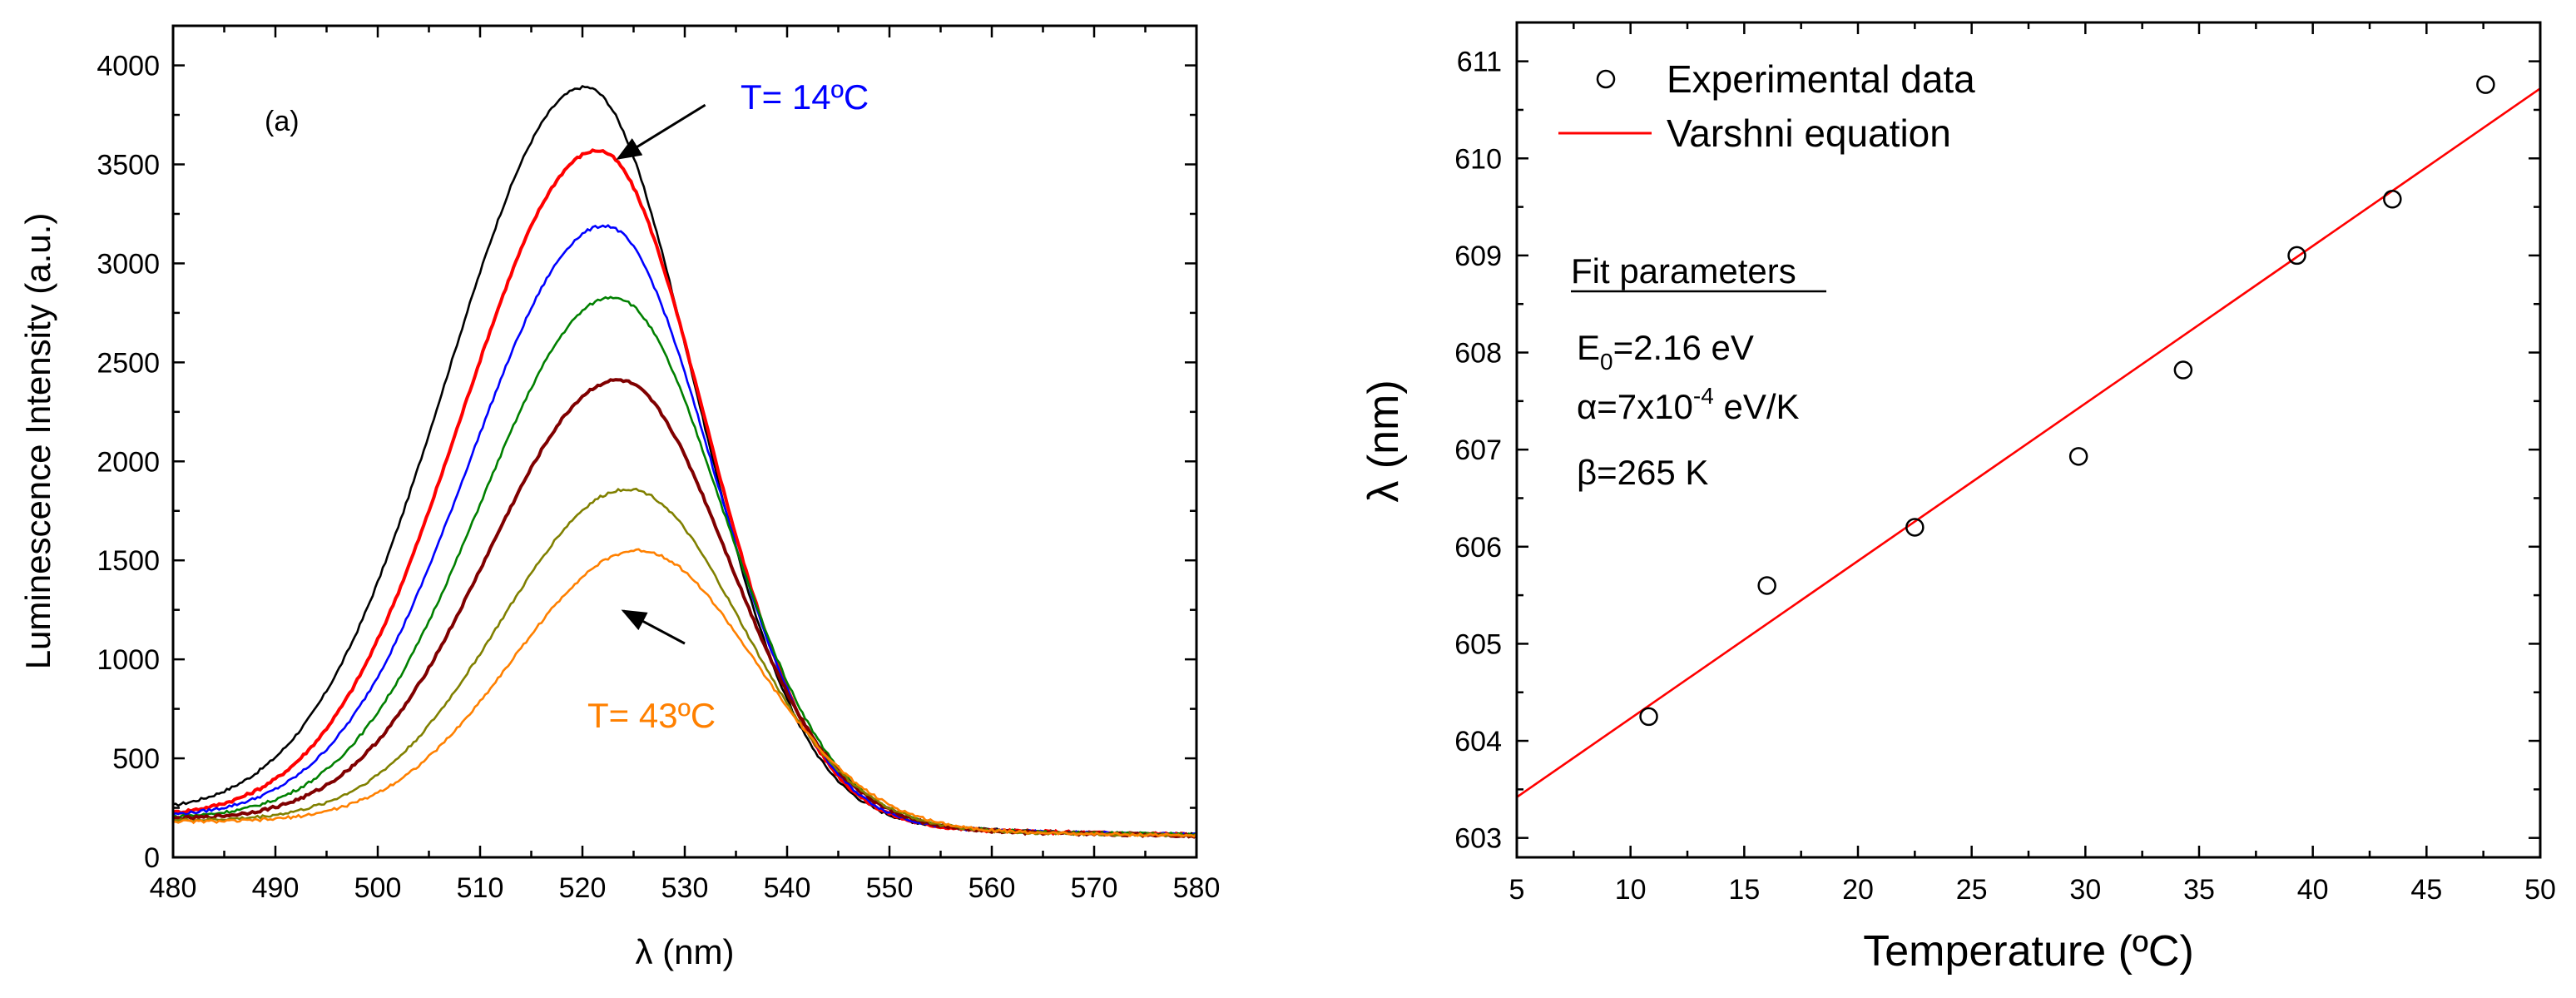 Image resolution: width=2576 pixels, height=998 pixels. I want to click on left-x-tick-label: 570, so click(1094, 888).